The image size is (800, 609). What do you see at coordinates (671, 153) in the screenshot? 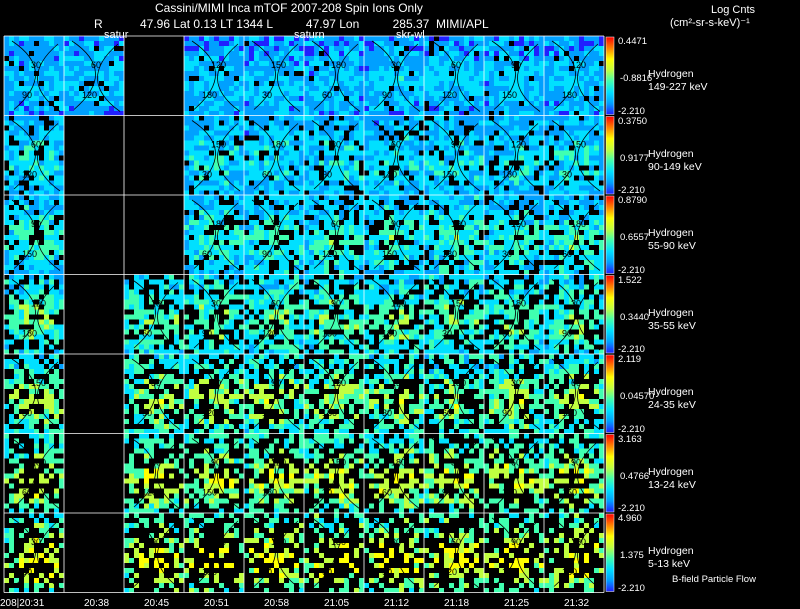
I see `species-label: Hydrogen` at bounding box center [671, 153].